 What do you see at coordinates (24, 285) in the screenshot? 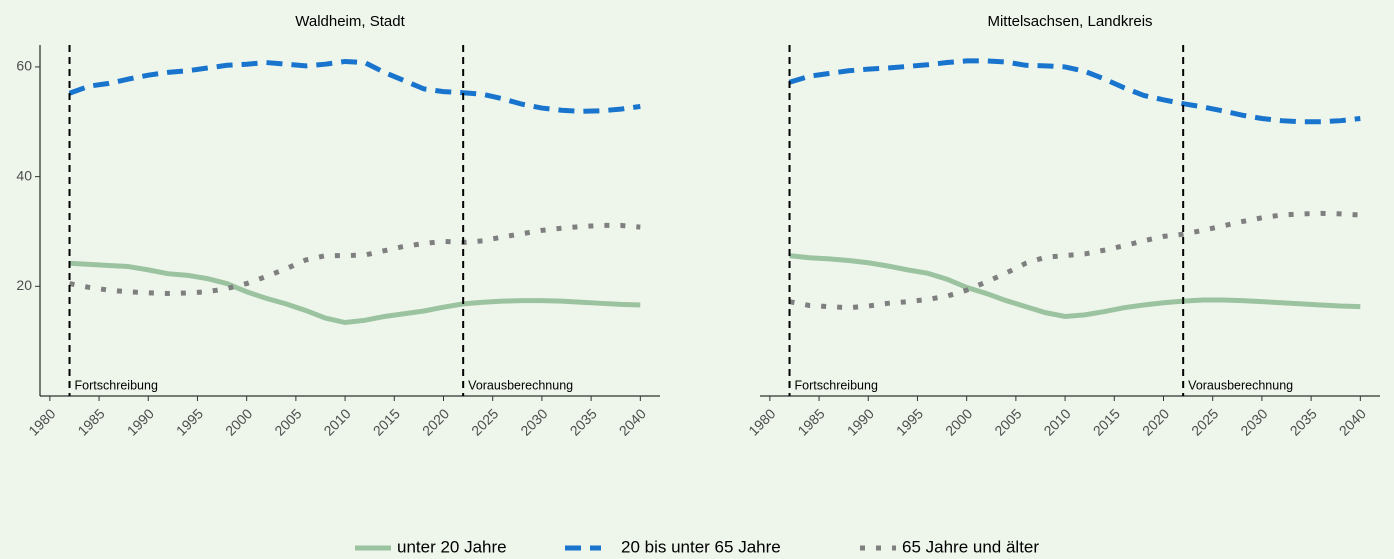
I see `y-tick-label: 20` at bounding box center [24, 285].